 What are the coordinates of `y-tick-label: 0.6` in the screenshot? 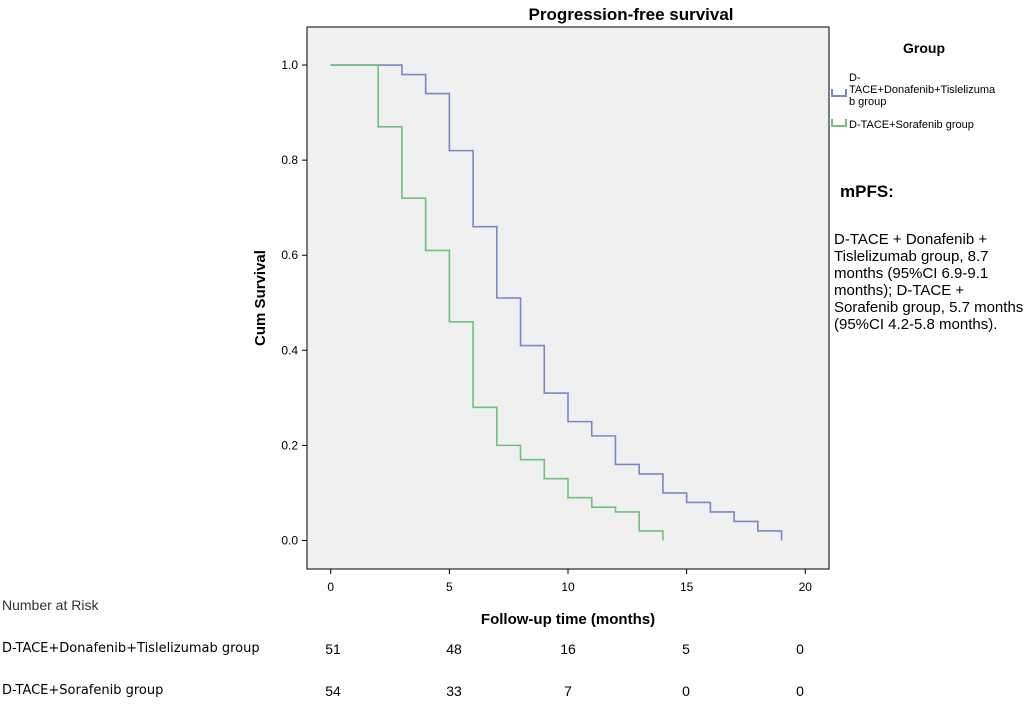 It's located at (289, 255).